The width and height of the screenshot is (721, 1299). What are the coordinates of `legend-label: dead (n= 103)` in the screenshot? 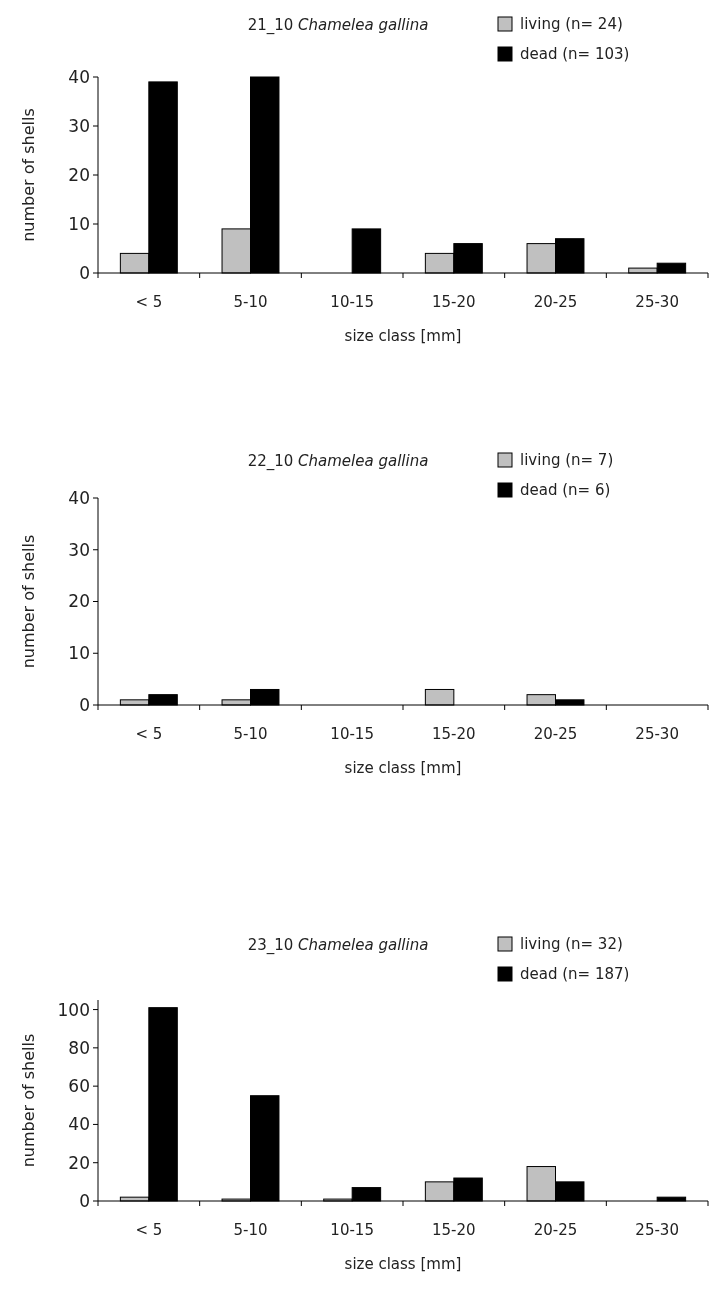 It's located at (575, 54).